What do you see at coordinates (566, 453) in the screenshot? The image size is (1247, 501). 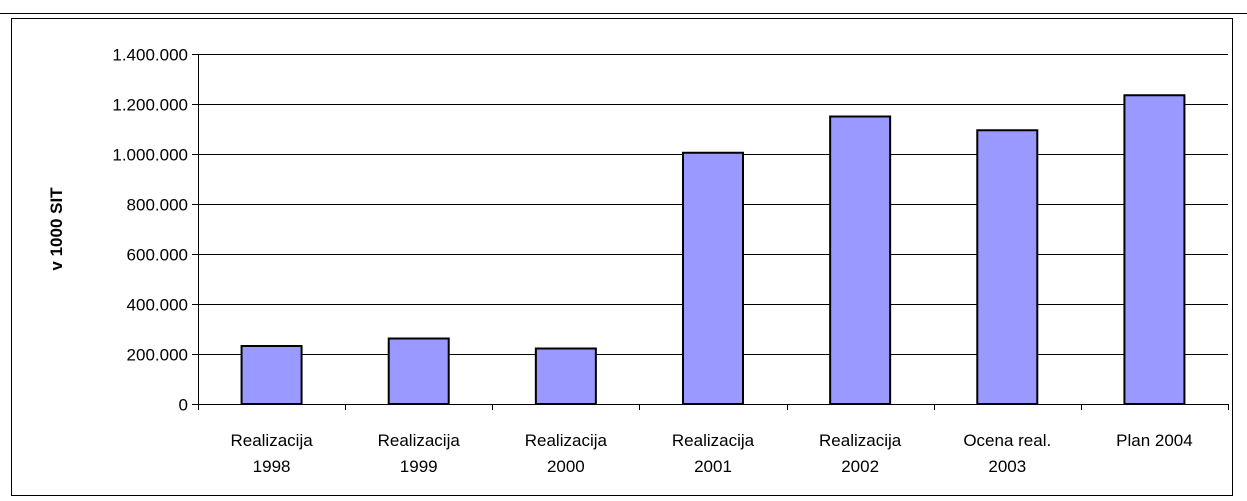 I see `x-tick-label: Realizacija 2000` at bounding box center [566, 453].